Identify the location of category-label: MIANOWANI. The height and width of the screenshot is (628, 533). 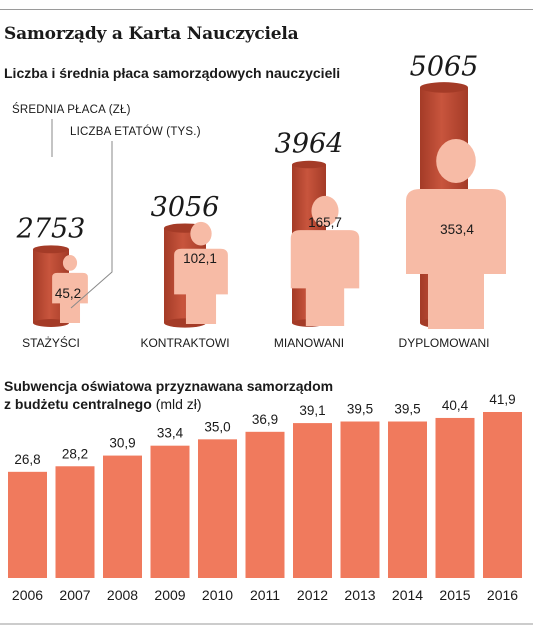
(309, 343).